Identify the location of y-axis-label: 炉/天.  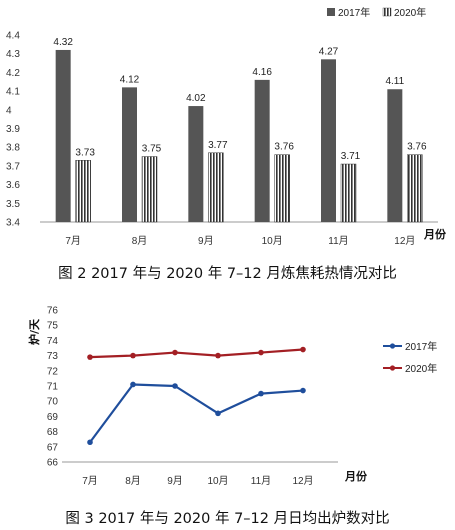
(34, 331).